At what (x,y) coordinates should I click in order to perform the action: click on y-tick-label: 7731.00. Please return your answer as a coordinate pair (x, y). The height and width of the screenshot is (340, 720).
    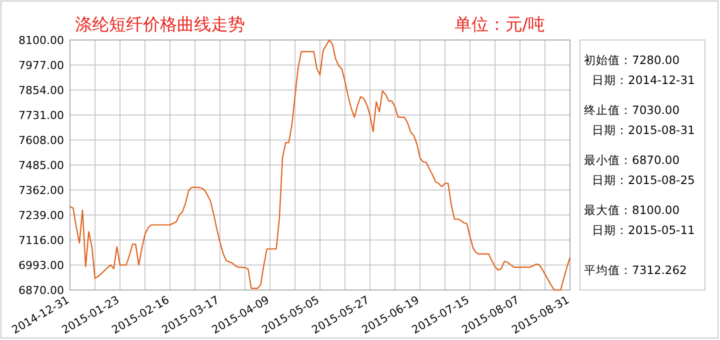
    Looking at the image, I should click on (41, 115).